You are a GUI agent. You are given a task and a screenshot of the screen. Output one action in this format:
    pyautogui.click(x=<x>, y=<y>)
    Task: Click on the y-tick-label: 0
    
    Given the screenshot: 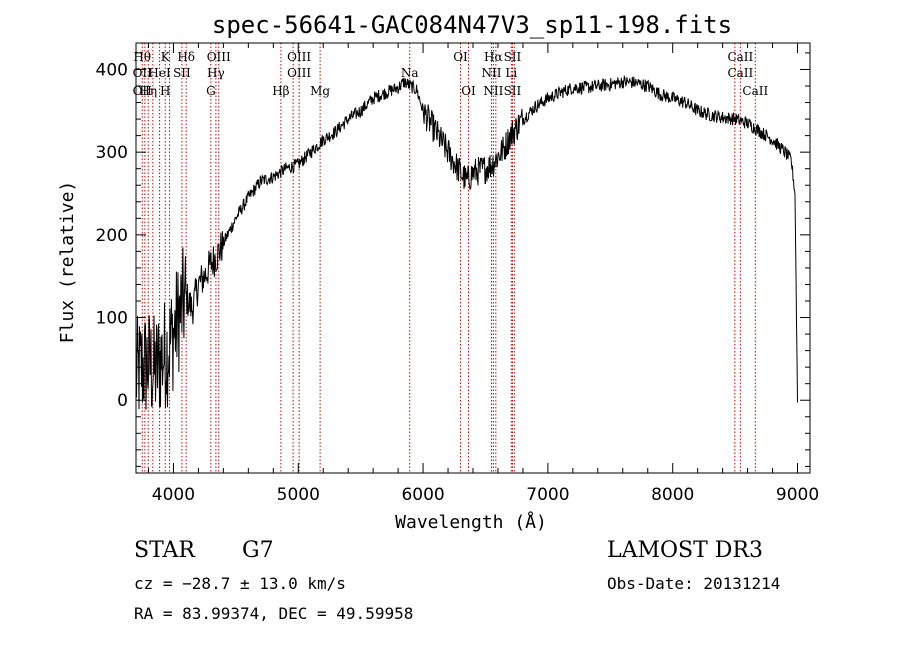 What is the action you would take?
    pyautogui.click(x=122, y=401)
    